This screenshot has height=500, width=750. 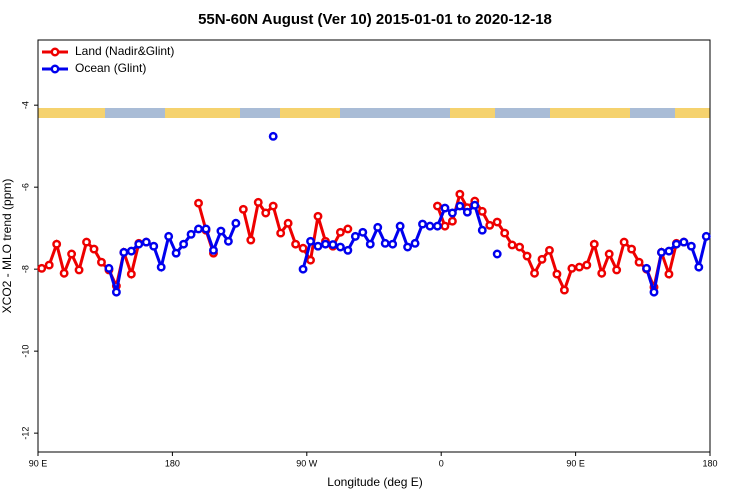 What do you see at coordinates (441, 463) in the screenshot?
I see `x-tick-label: 0` at bounding box center [441, 463].